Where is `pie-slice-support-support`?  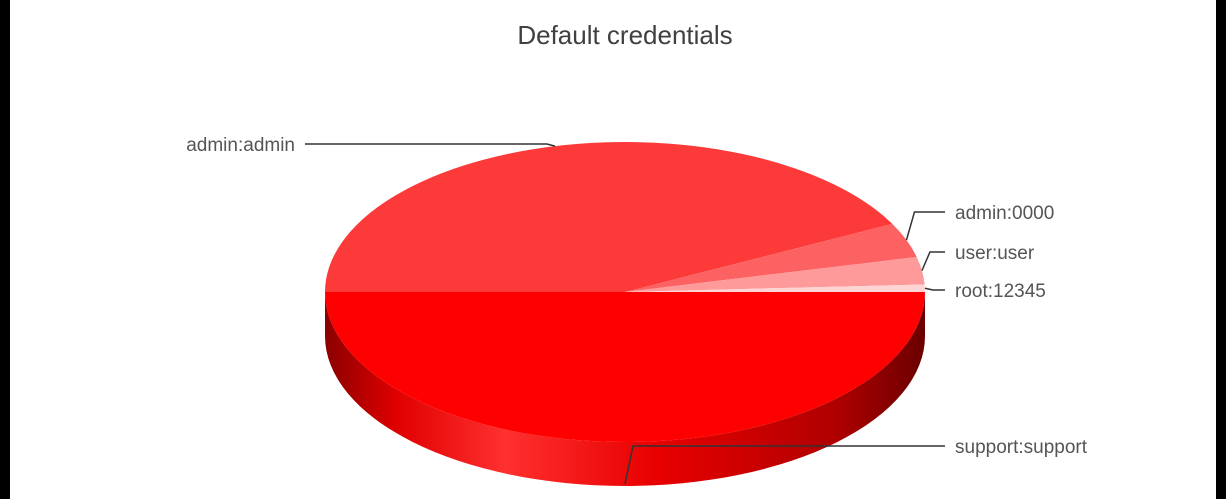 pie-slice-support-support is located at coordinates (625, 367).